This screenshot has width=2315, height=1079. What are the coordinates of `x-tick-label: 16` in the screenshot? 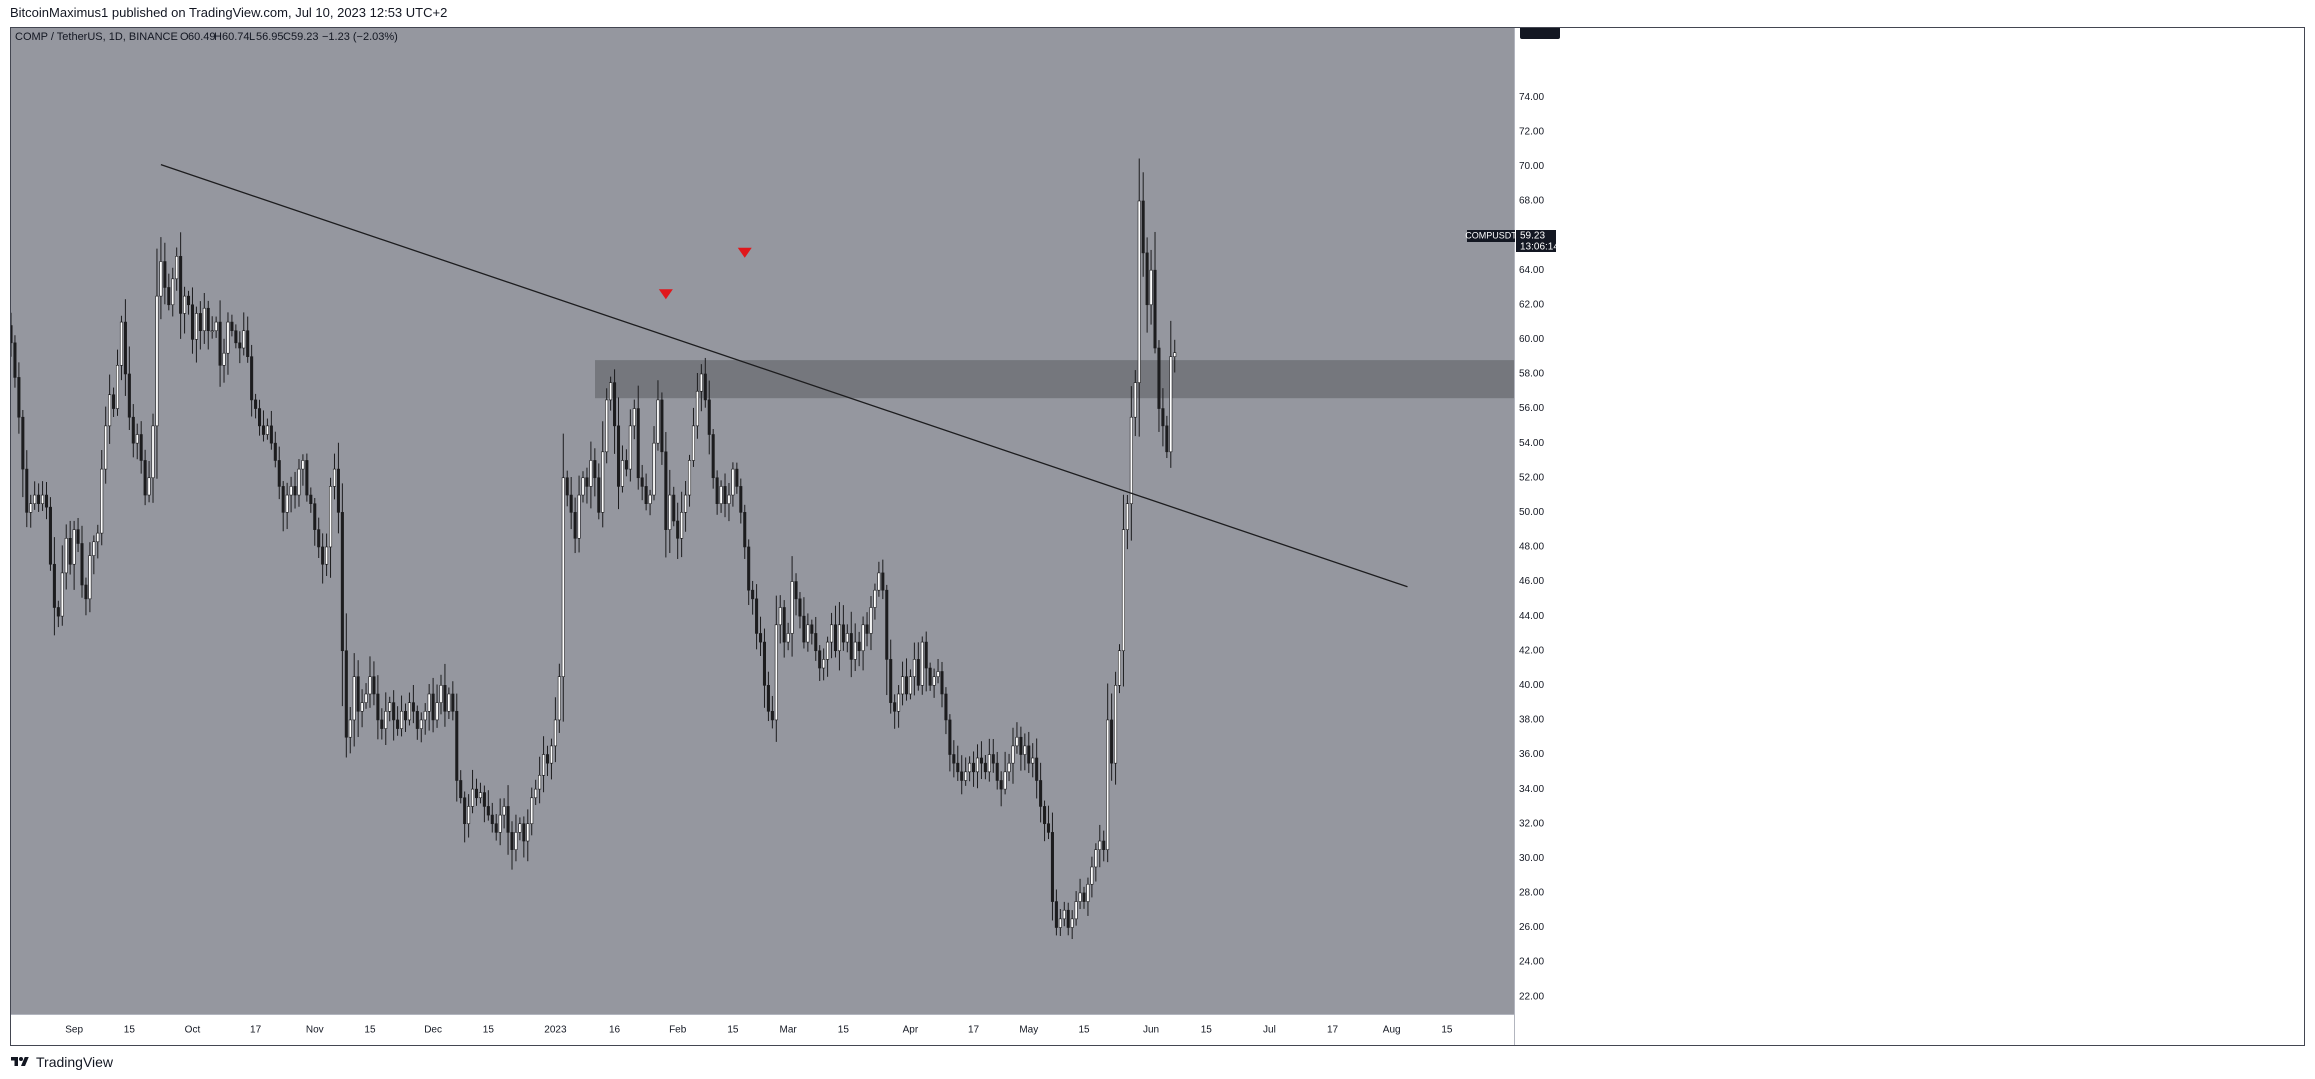 It's located at (615, 1030).